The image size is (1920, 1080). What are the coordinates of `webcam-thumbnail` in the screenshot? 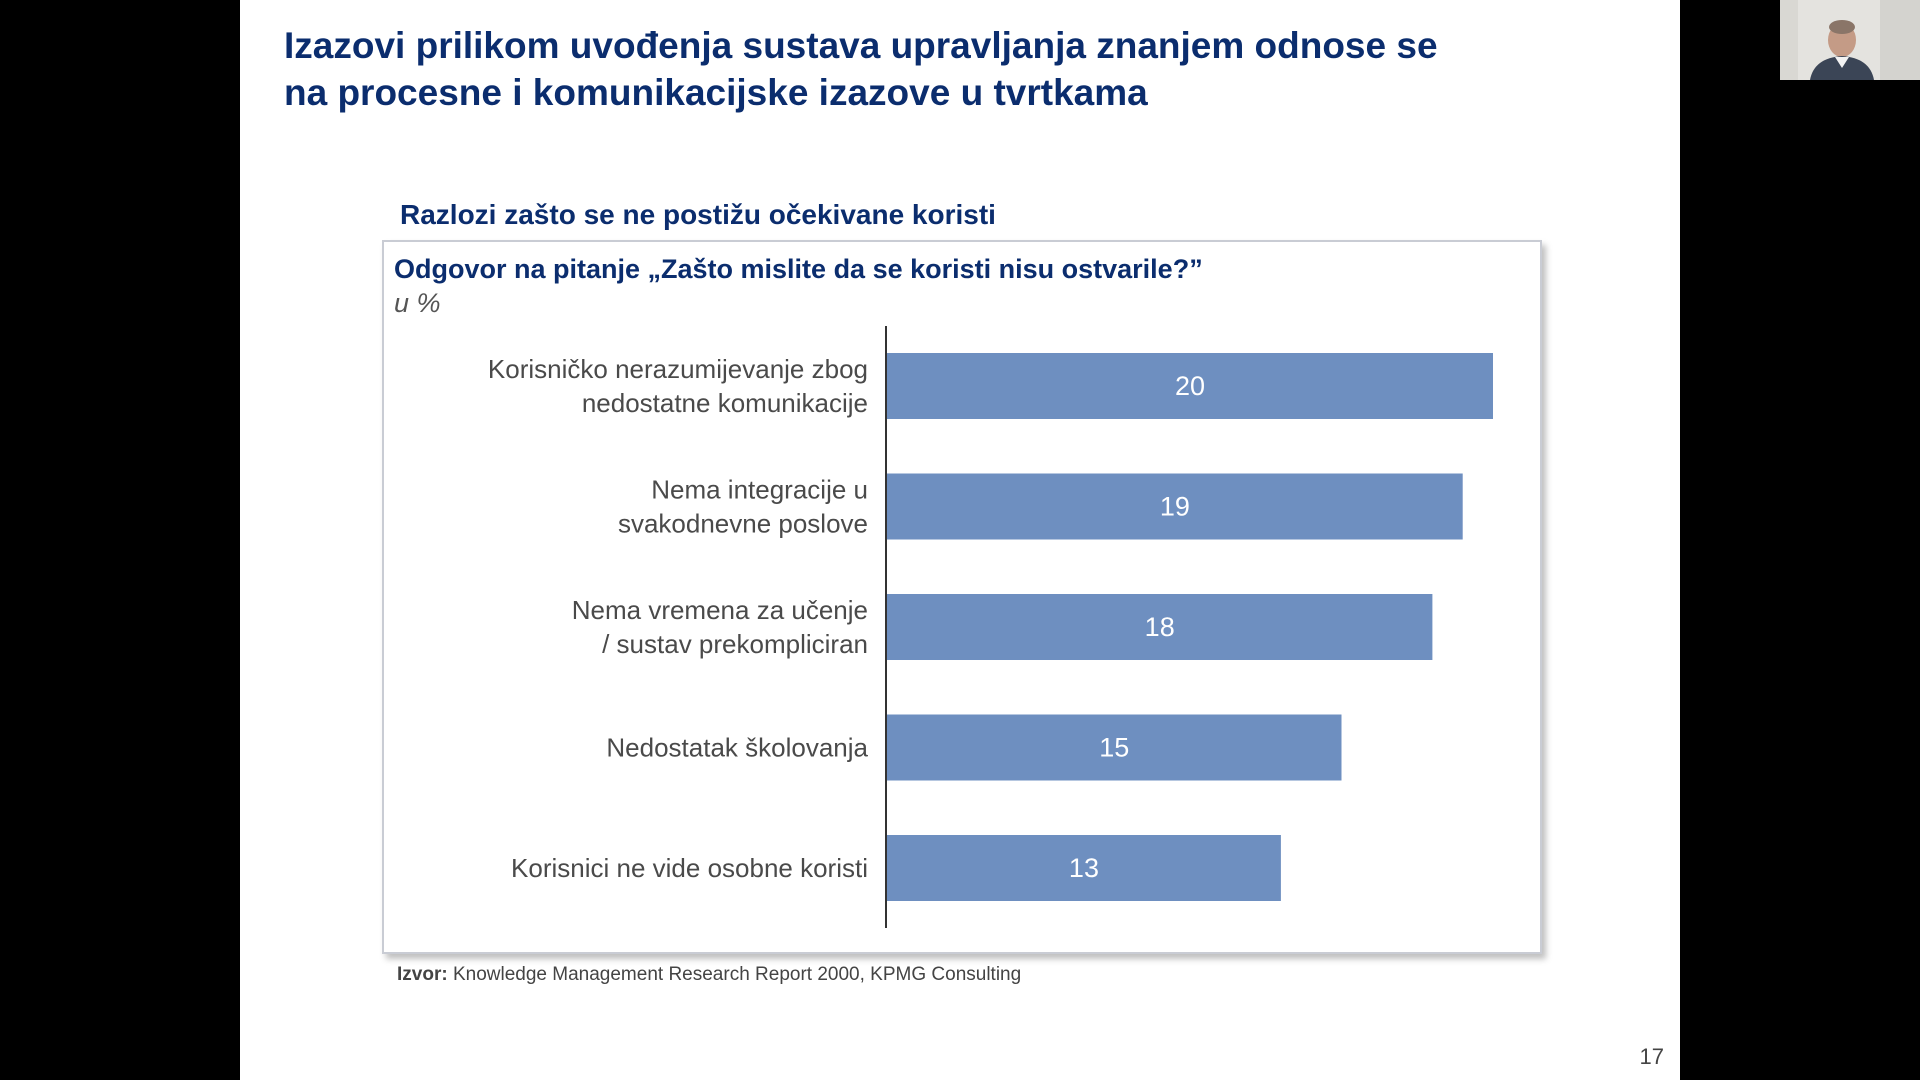 It's located at (1850, 40).